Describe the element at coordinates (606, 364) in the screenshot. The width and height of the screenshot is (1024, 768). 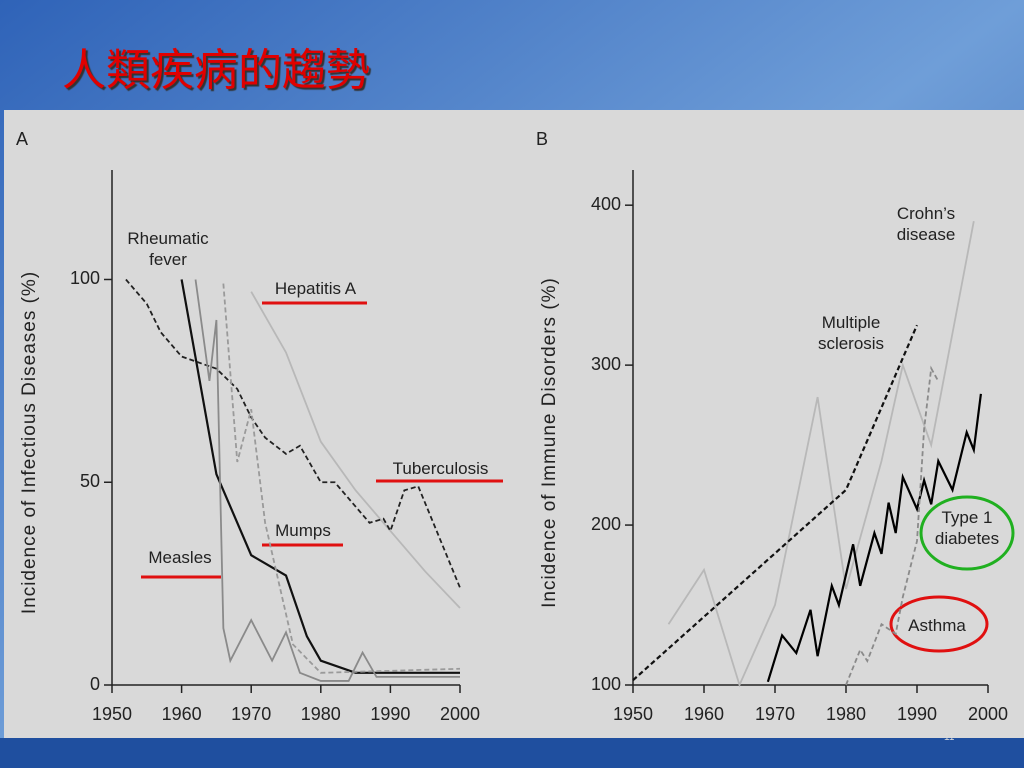
I see `y-tick-label: 300` at that location.